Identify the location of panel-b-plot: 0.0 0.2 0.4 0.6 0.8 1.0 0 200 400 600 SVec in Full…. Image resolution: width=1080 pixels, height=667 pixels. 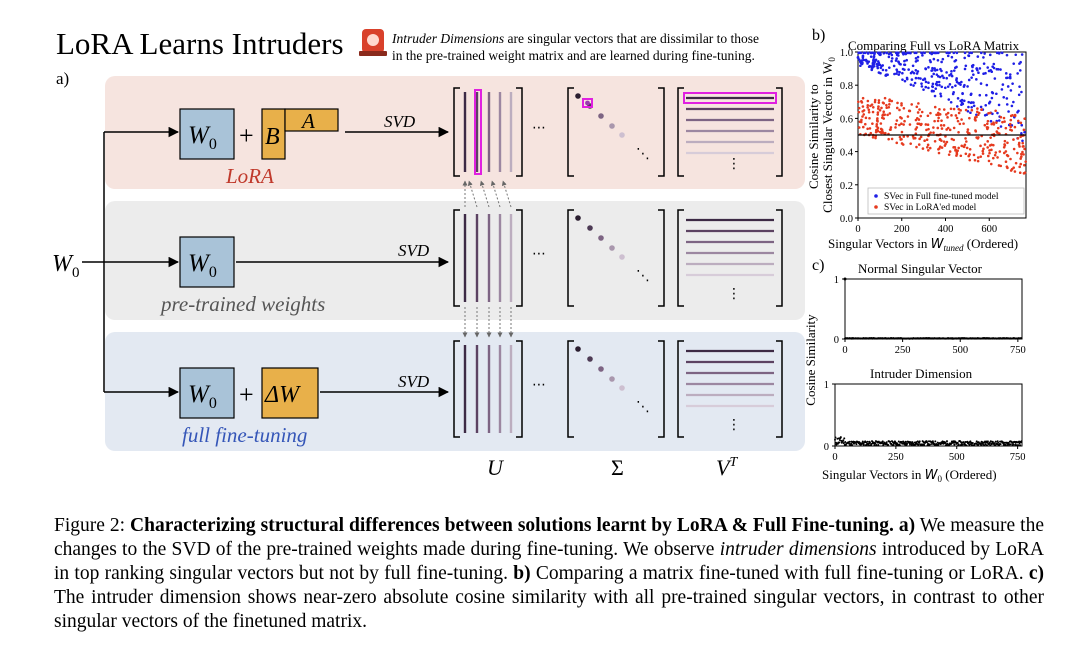
(934, 141).